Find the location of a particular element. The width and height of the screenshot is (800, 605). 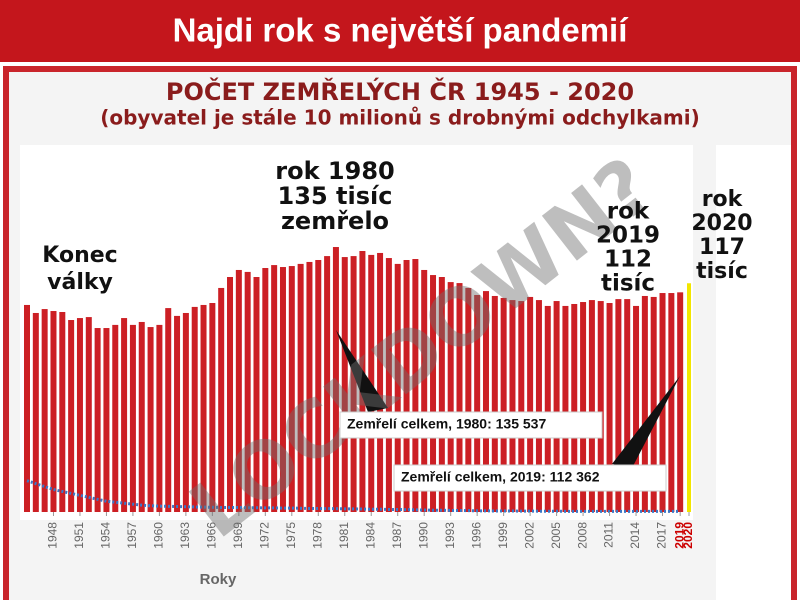

x-tick-label: 1990 is located at coordinates (423, 535).